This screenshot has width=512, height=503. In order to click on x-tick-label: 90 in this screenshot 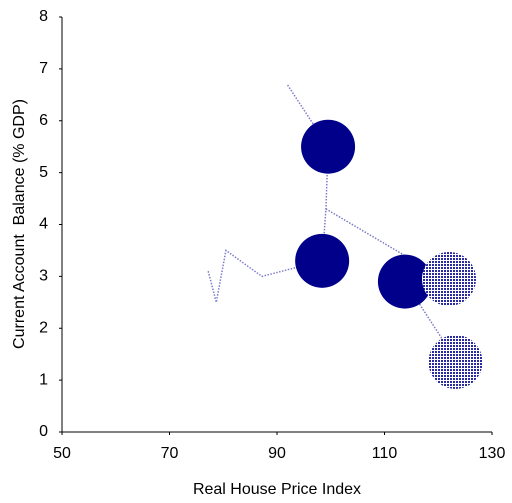, I will do `click(277, 453)`.